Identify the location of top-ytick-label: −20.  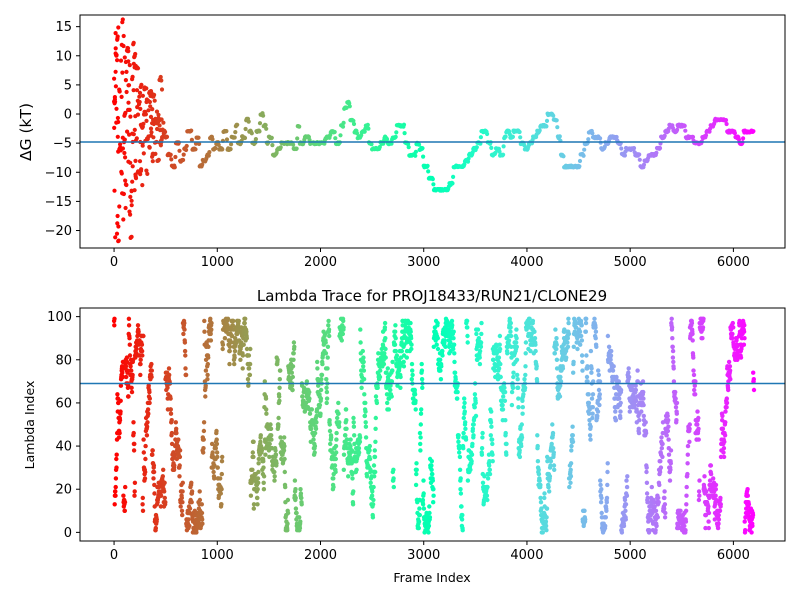
(58, 231).